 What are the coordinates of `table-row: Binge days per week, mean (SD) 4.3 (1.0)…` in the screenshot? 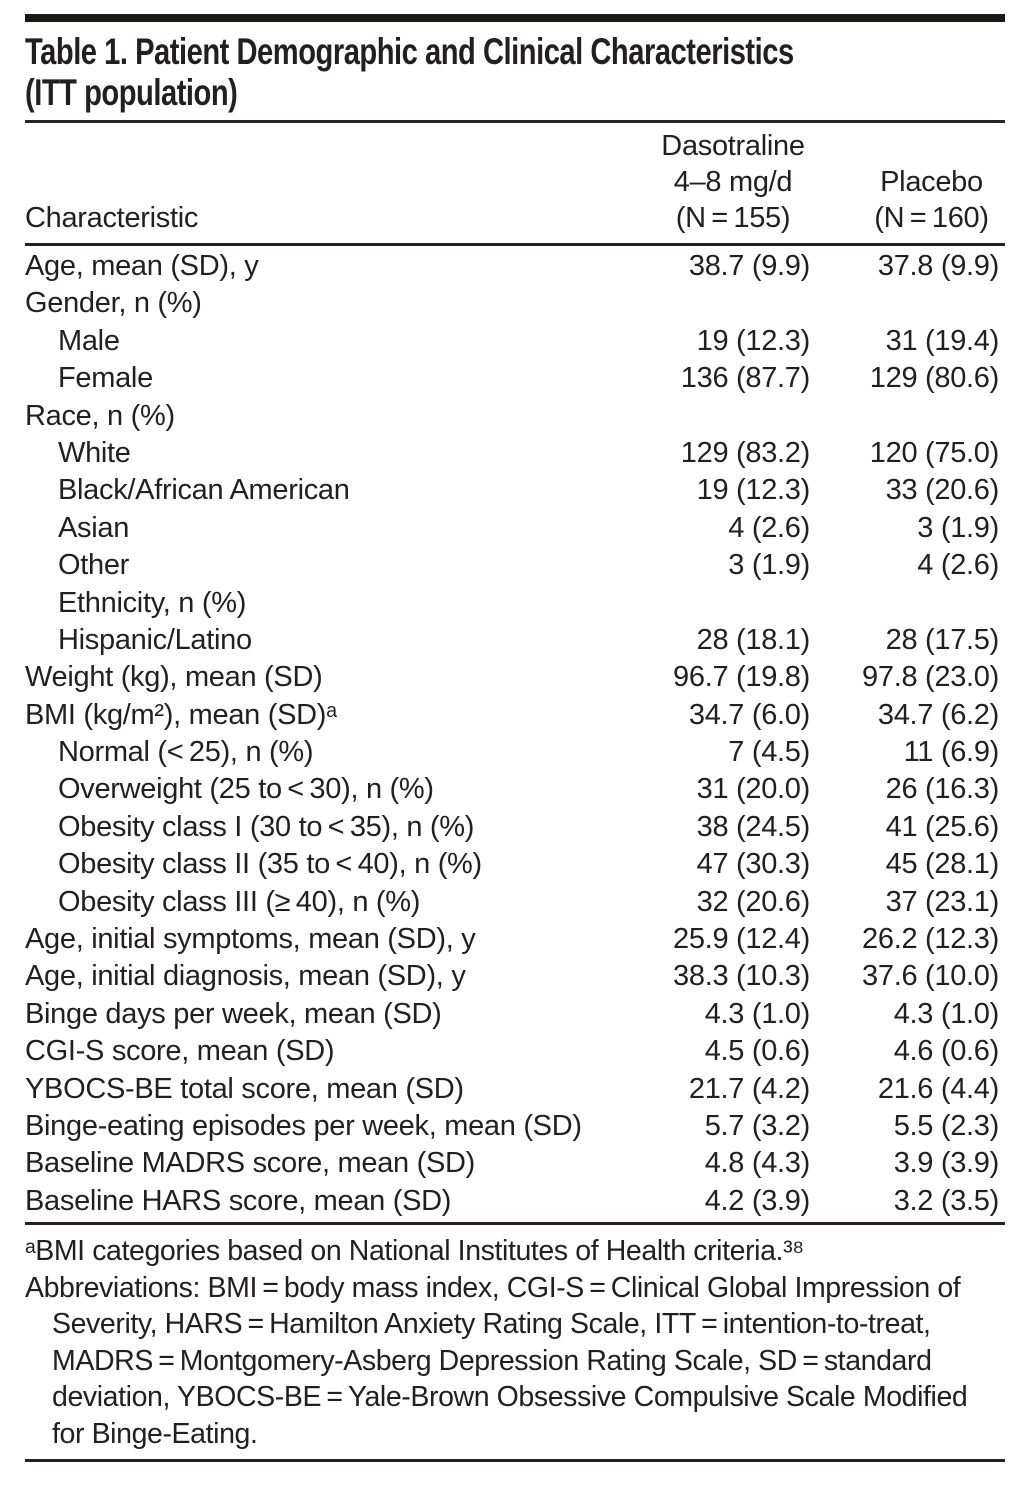 It's located at (515, 1014).